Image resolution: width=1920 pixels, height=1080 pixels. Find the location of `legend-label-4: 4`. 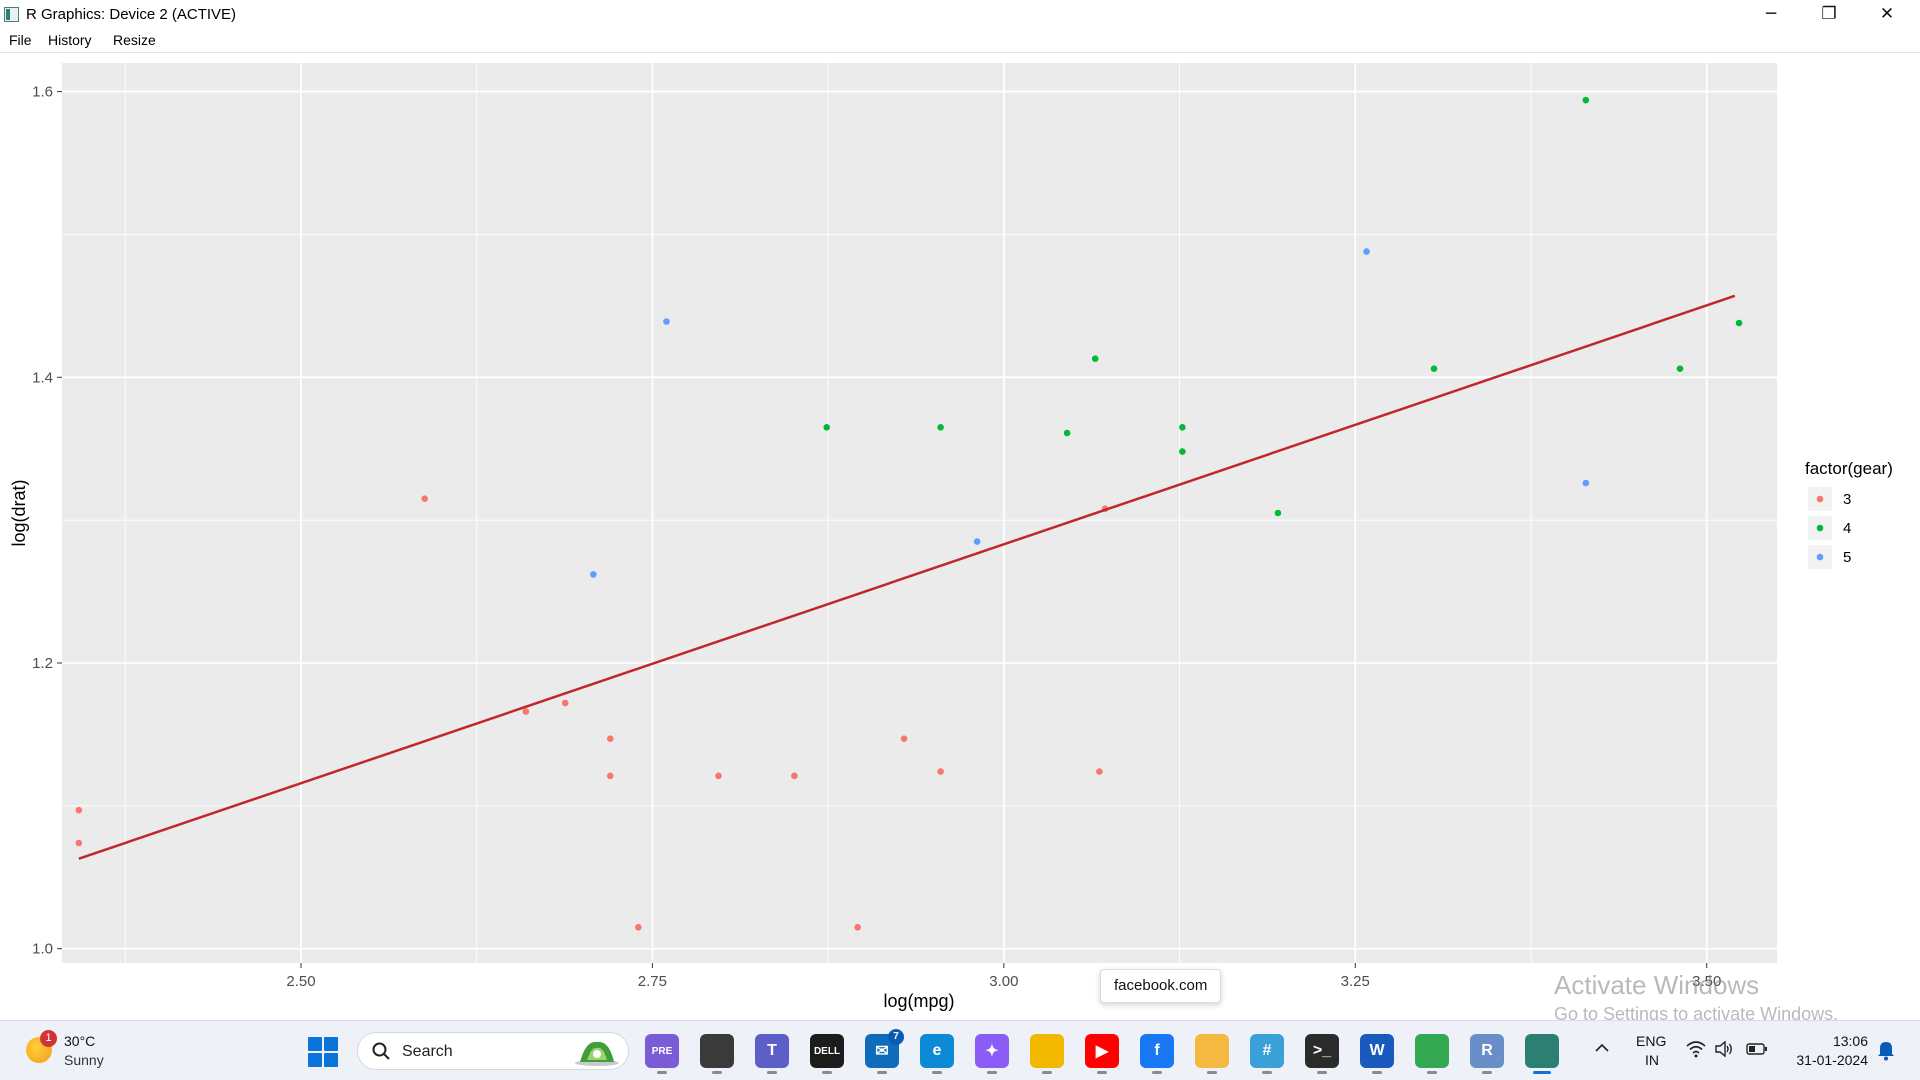

legend-label-4: 4 is located at coordinates (1847, 528).